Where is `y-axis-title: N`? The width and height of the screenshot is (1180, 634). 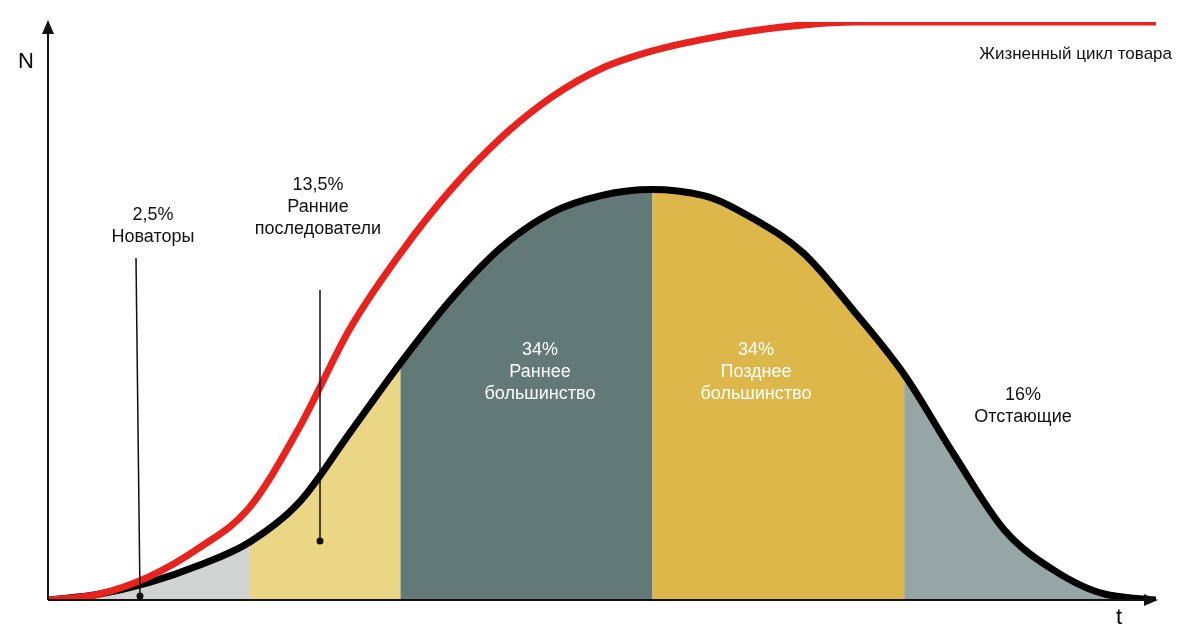
y-axis-title: N is located at coordinates (26, 61).